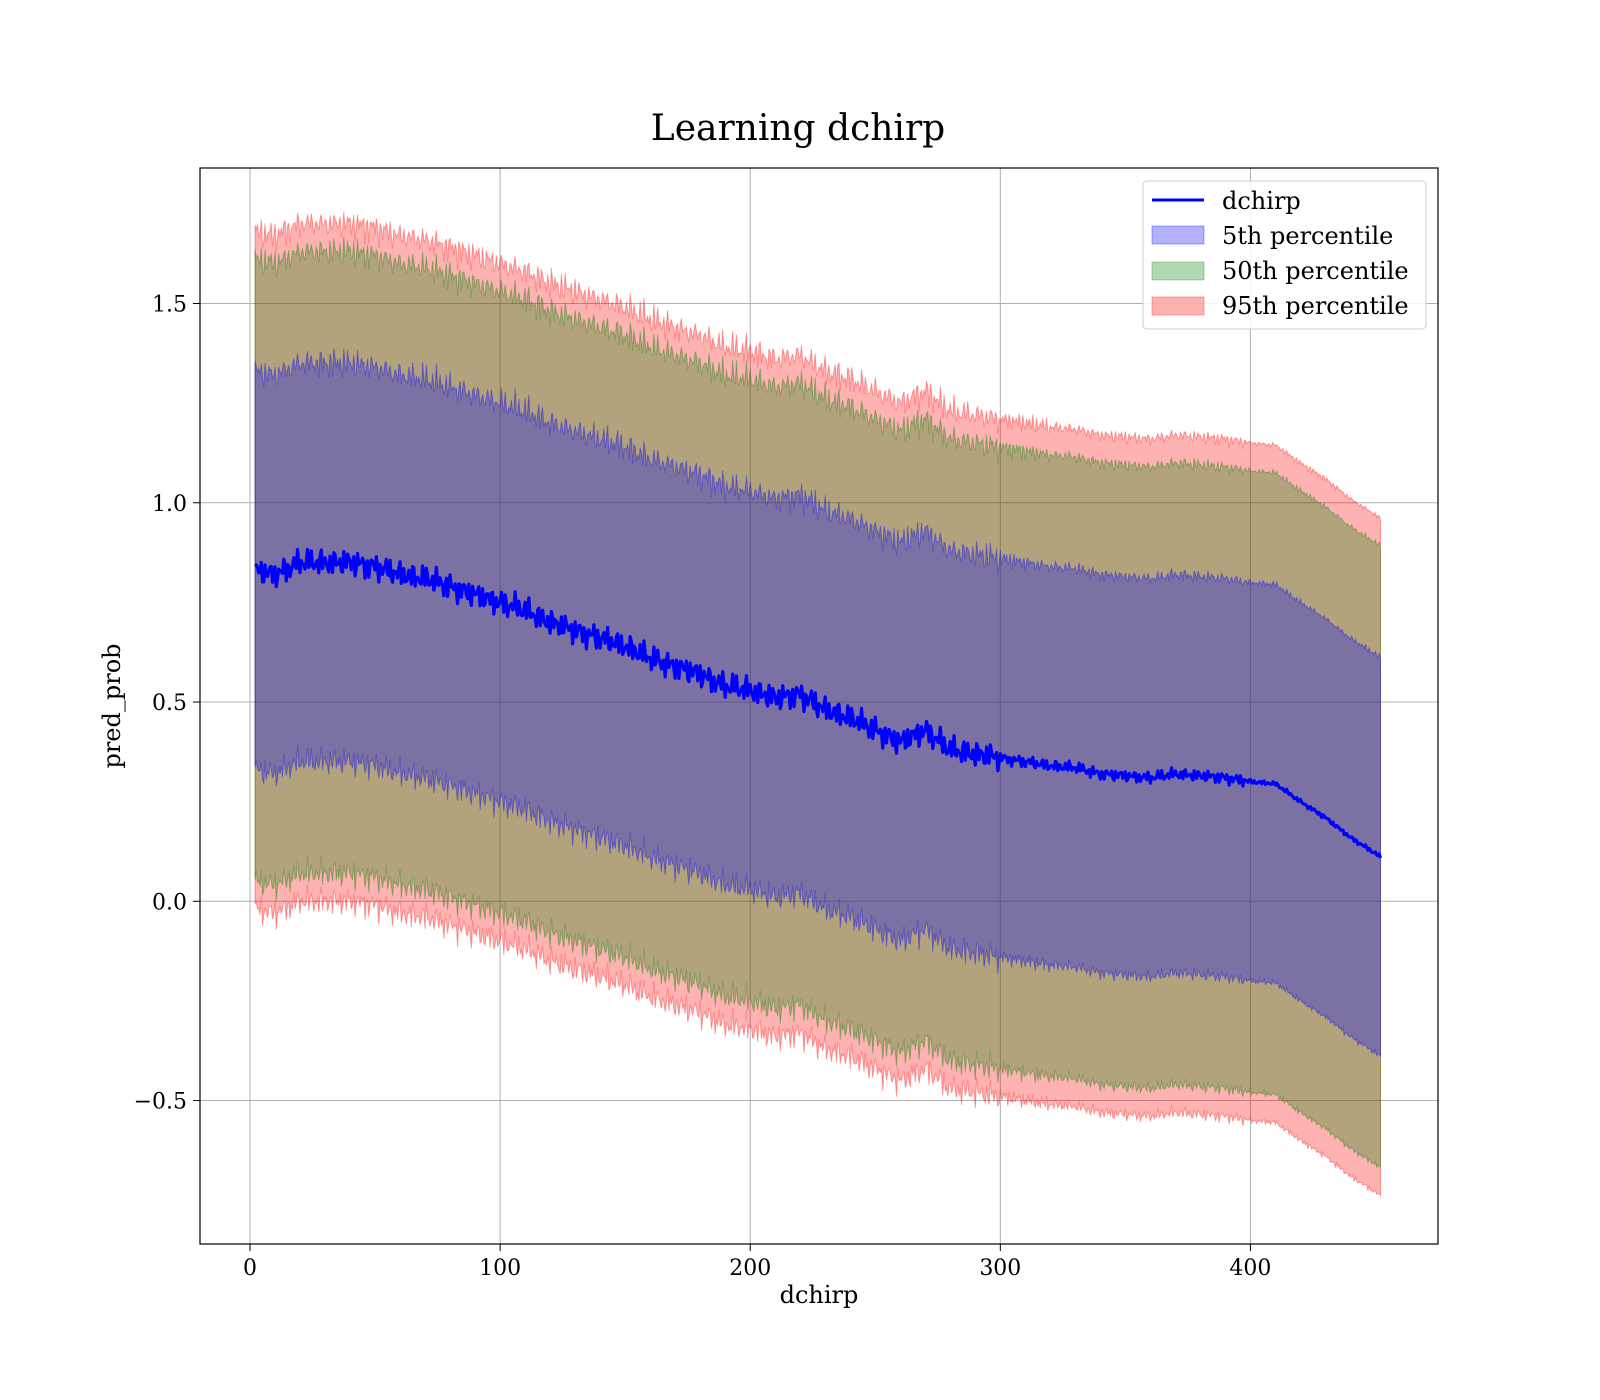 Image resolution: width=1600 pixels, height=1400 pixels. I want to click on y-tick-label: 0.5, so click(169, 703).